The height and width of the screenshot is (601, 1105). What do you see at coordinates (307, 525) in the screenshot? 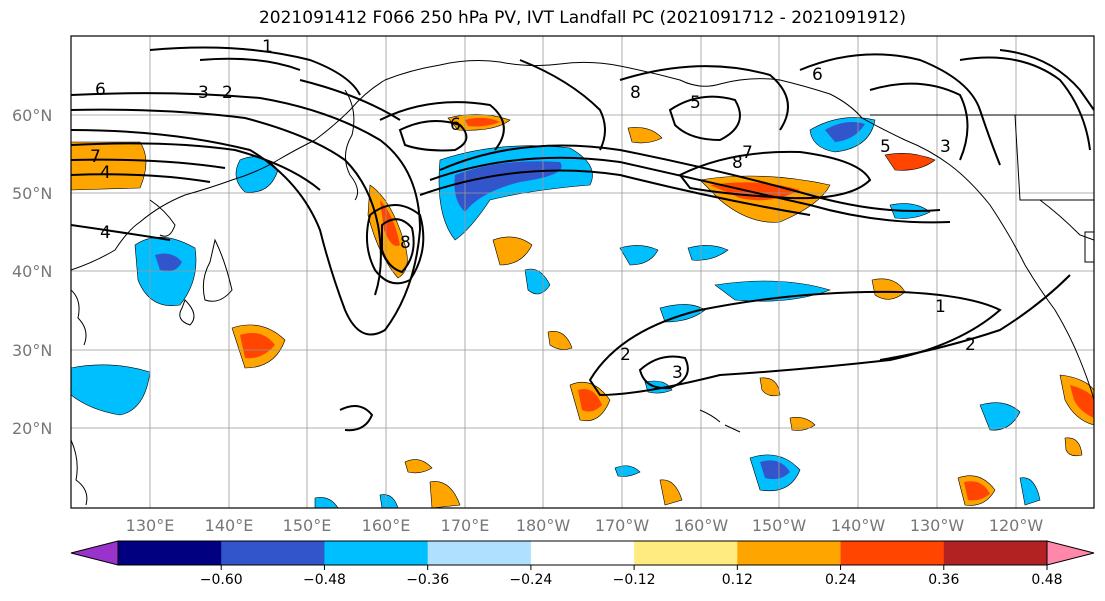
I see `lon-label: 150°E` at bounding box center [307, 525].